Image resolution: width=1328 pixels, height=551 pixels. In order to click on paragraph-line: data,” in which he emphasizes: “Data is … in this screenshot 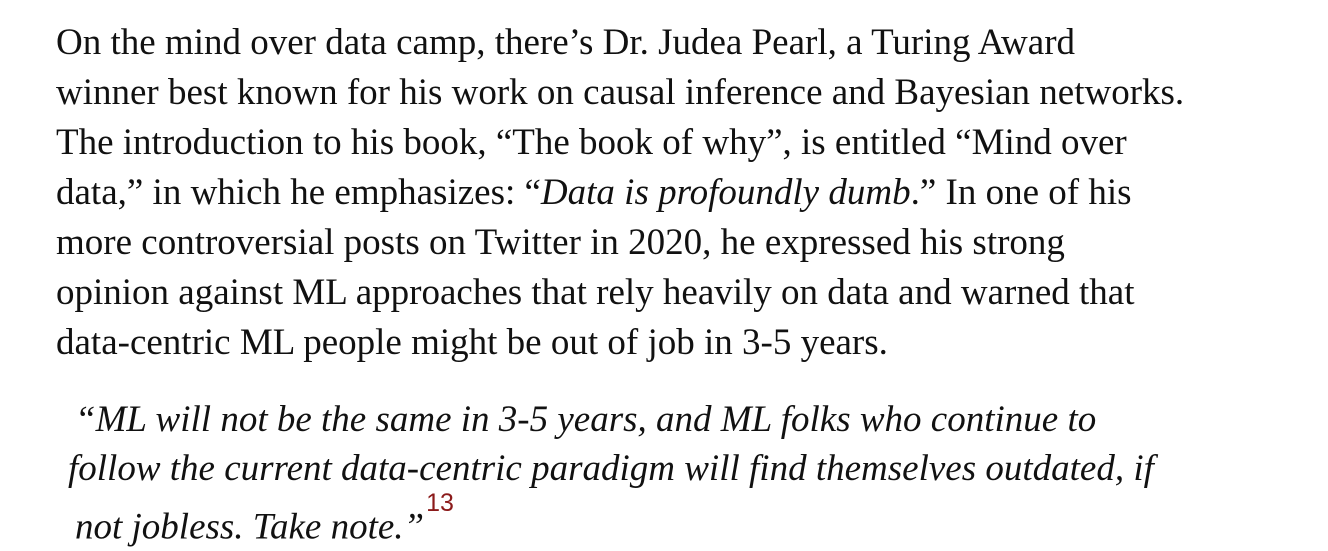, I will do `click(687, 193)`.